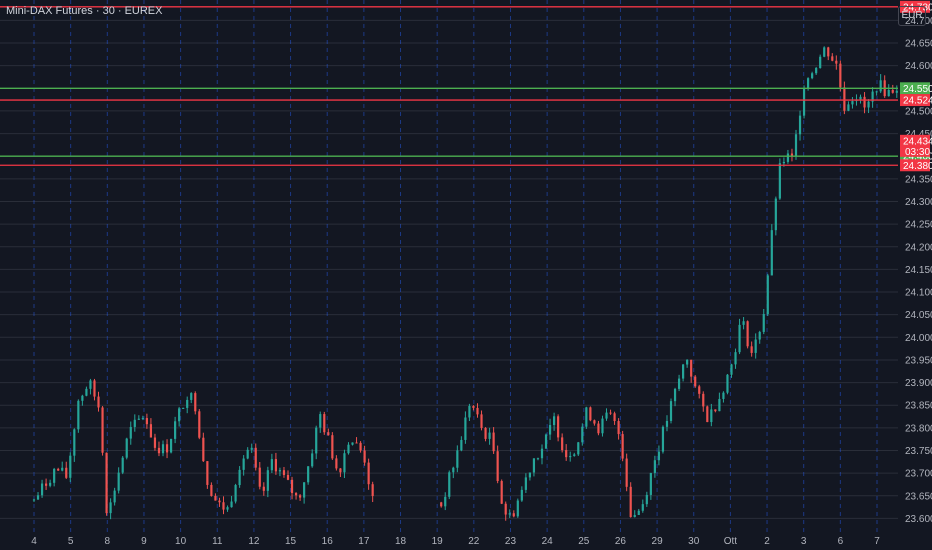 The height and width of the screenshot is (550, 932). Describe the element at coordinates (401, 541) in the screenshot. I see `time-tick-label: 18` at that location.